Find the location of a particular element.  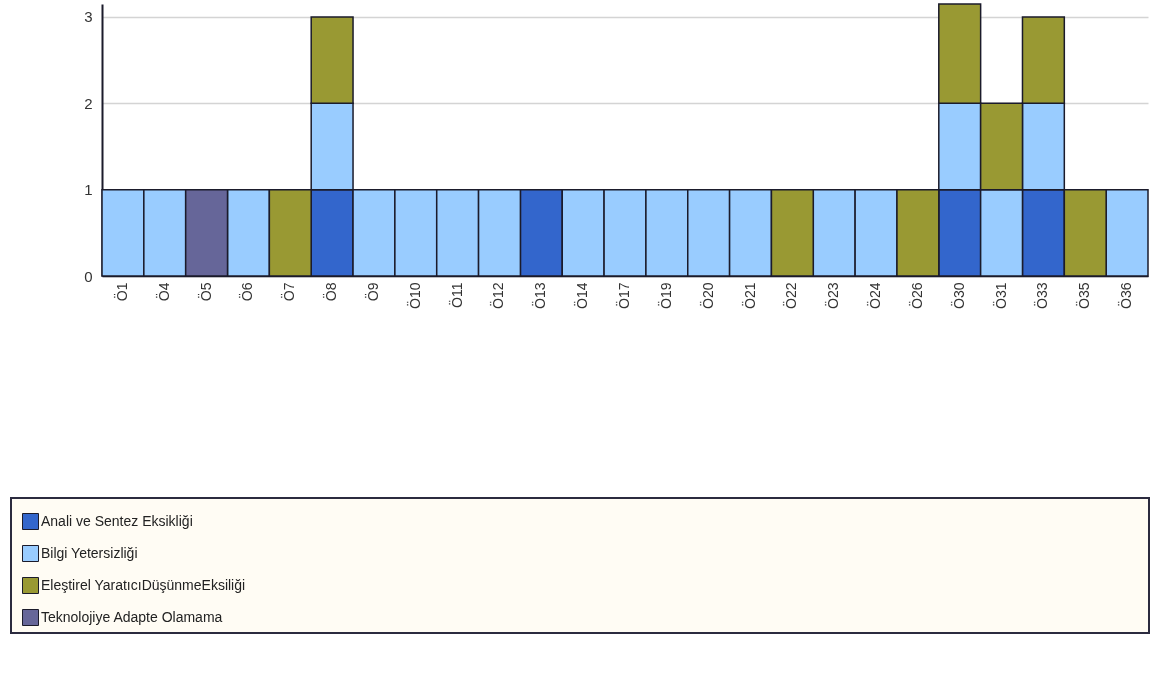

legend-label: Anali ve Sentez Eksikliği is located at coordinates (117, 520).